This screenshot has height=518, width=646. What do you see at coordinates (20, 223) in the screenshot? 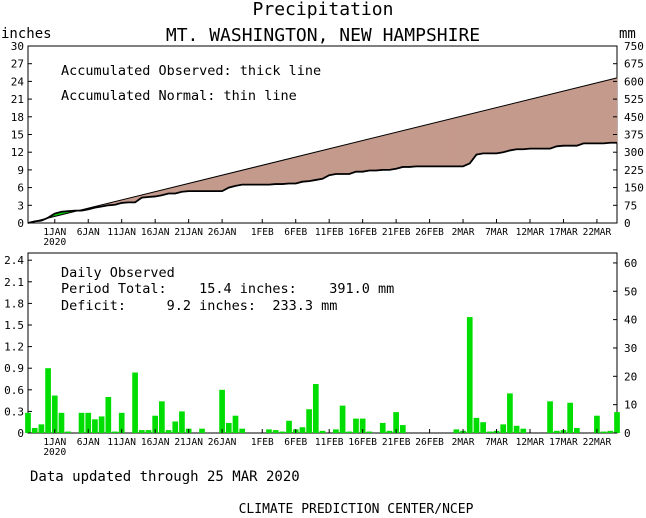
I see `top-left-tick-label: 0` at bounding box center [20, 223].